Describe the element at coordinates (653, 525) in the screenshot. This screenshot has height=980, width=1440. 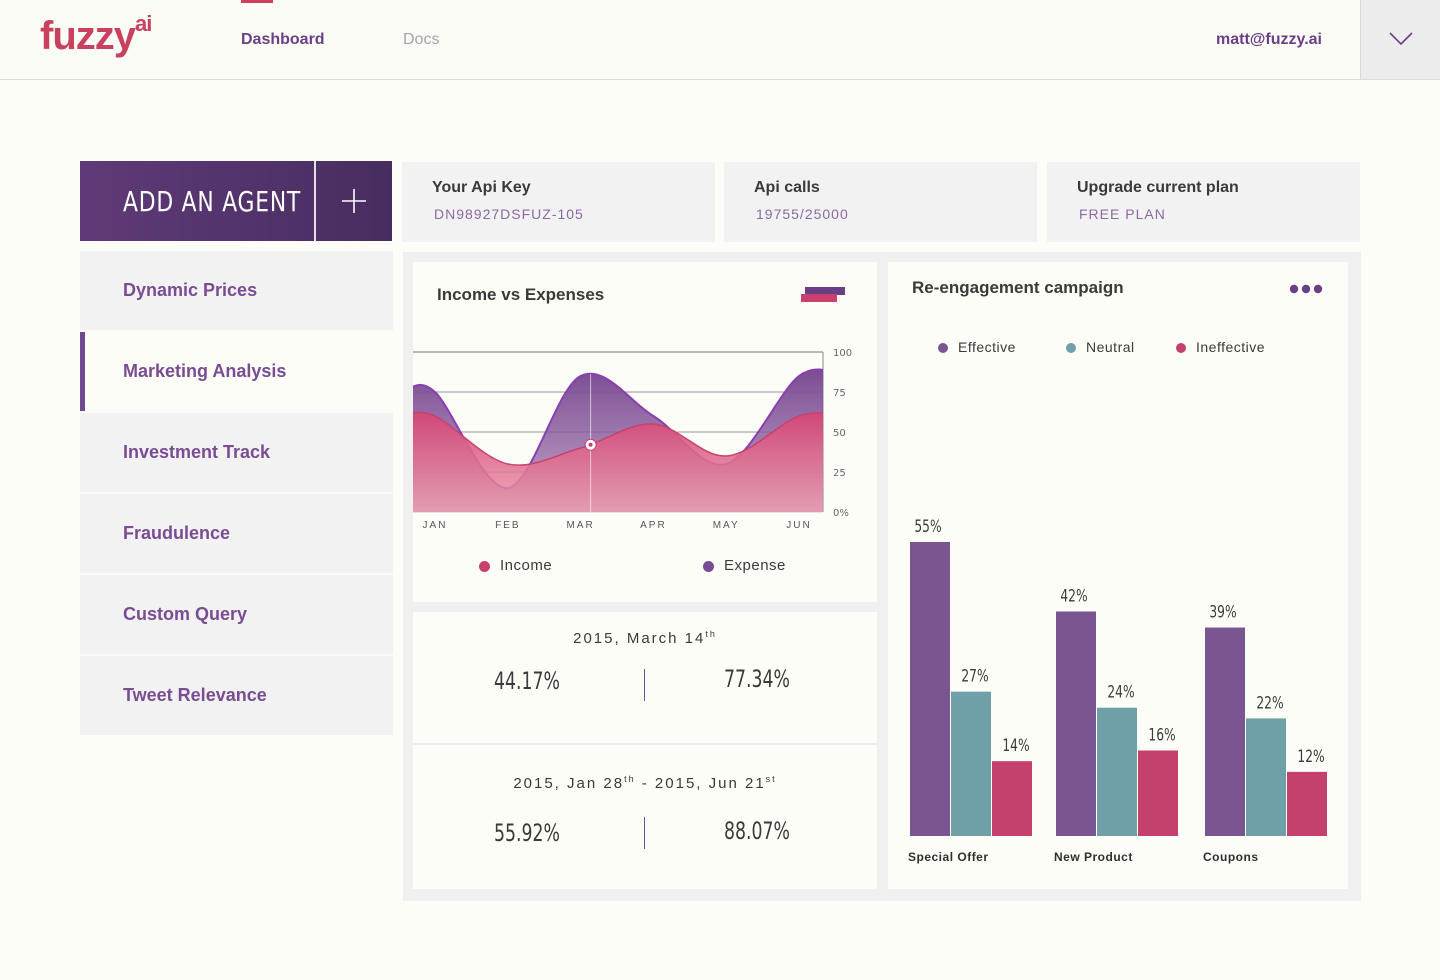
I see `x-tick-label: APR` at that location.